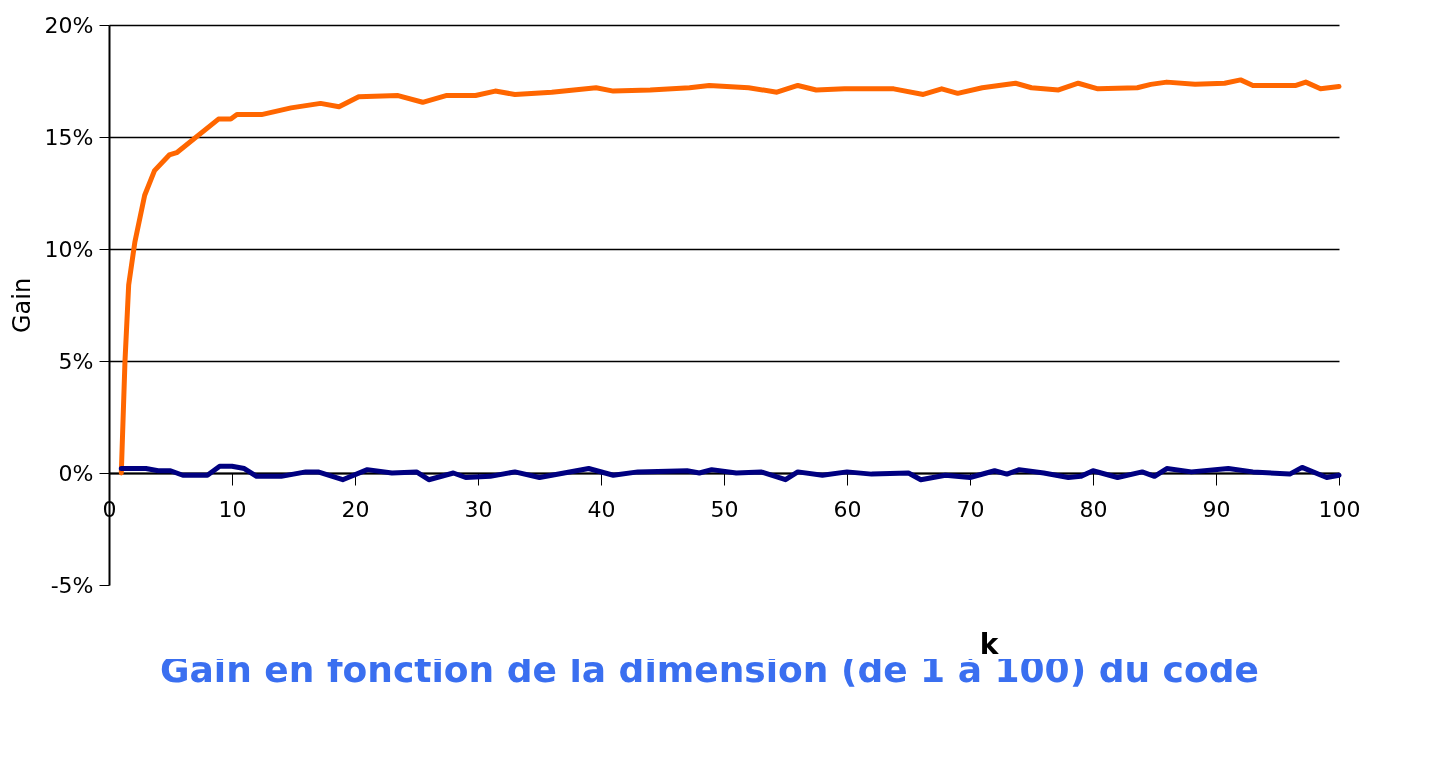  I want to click on y-tick-label: -5%, so click(72, 585).